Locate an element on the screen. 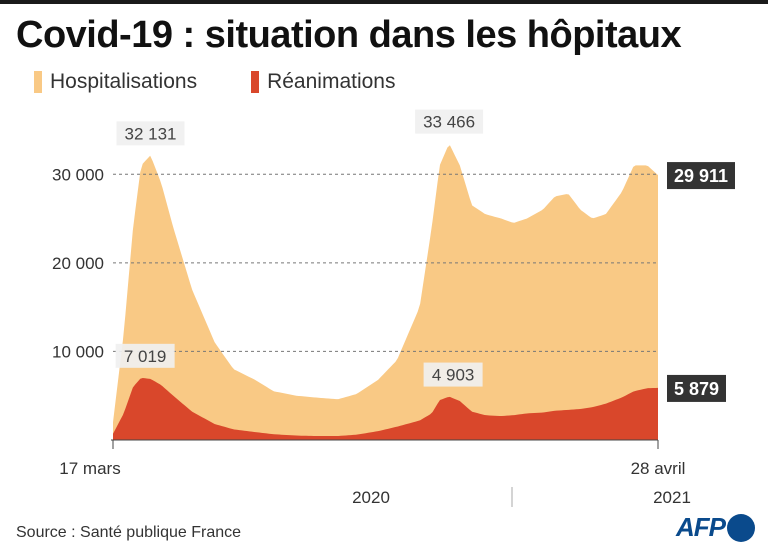  peak-label: 33 466 is located at coordinates (449, 122).